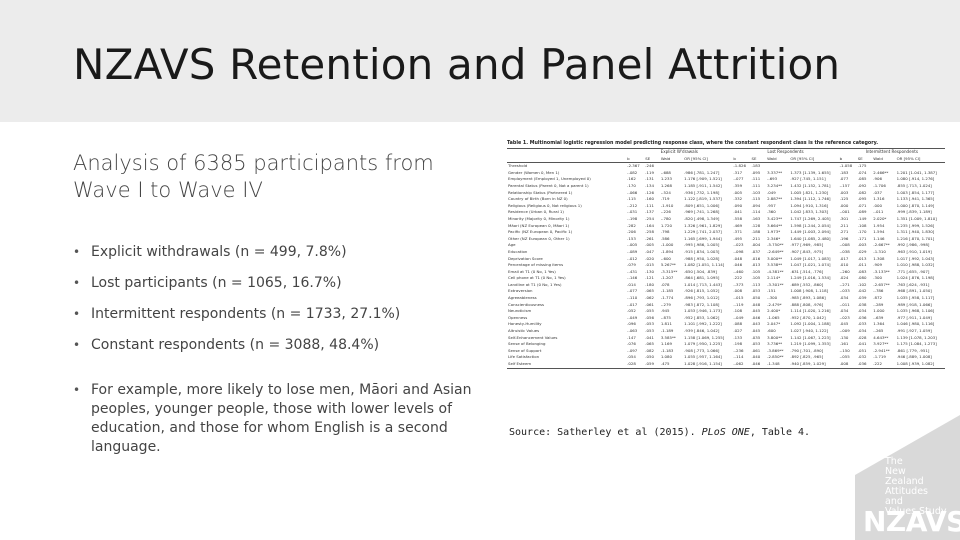  I want to click on table-cell: .986 [.781, 1.247], so click(702, 172).